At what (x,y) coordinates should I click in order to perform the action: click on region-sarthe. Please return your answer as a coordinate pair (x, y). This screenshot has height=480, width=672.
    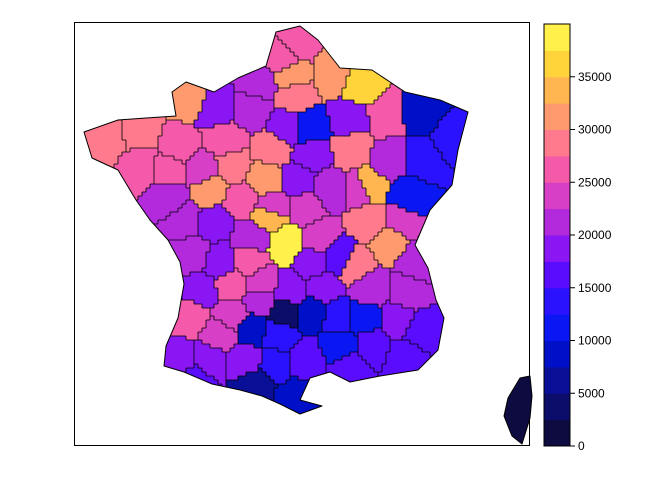
    Looking at the image, I should click on (234, 166).